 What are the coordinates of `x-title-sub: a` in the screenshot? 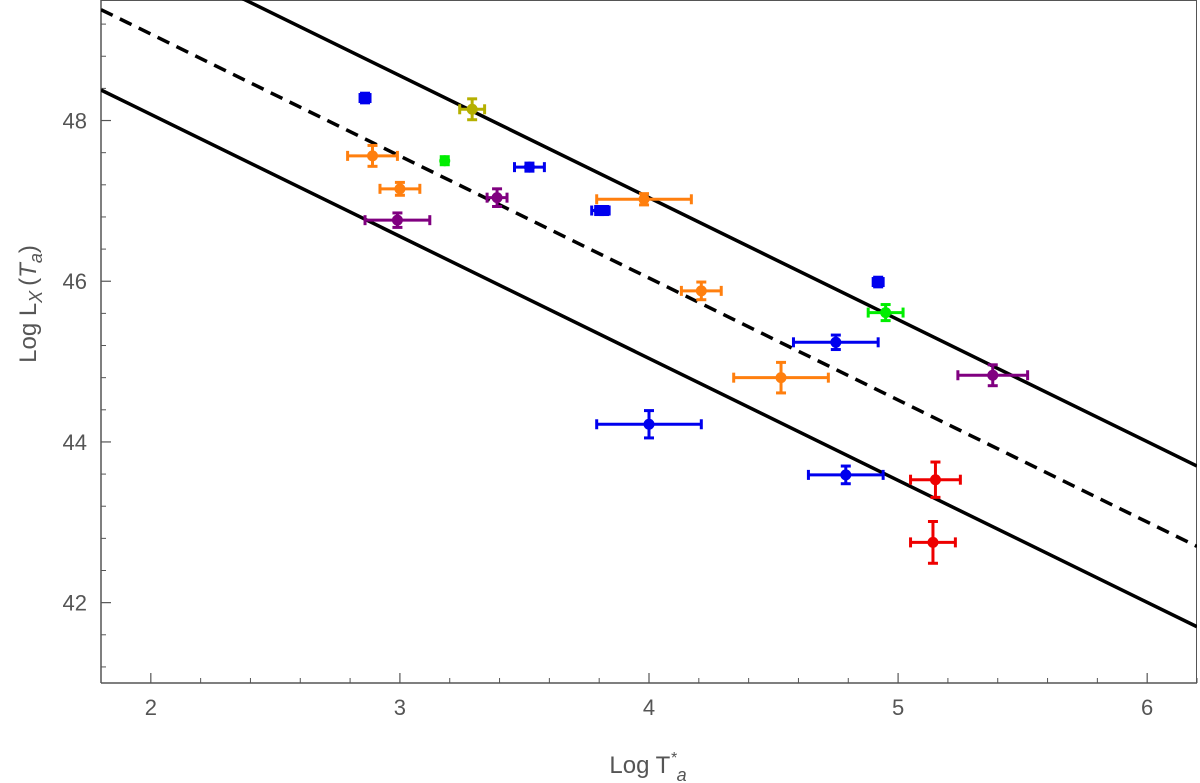 It's located at (682, 774).